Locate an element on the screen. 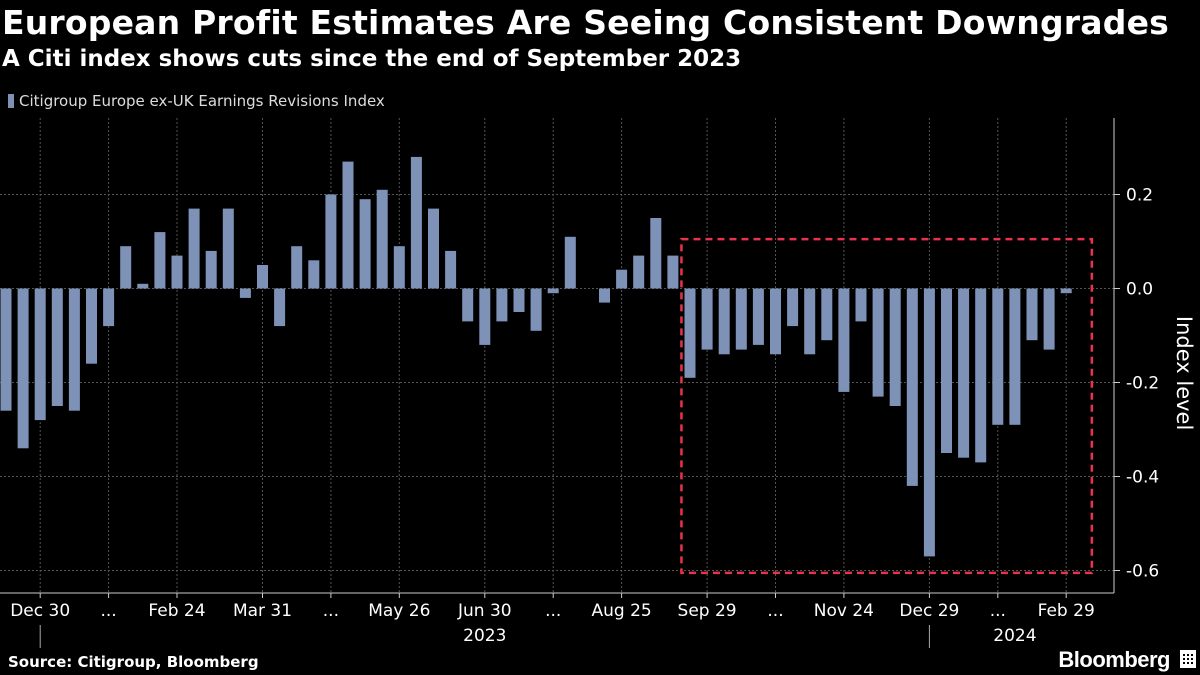 Image resolution: width=1200 pixels, height=675 pixels. y-tick-label: -0.2 is located at coordinates (1142, 384).